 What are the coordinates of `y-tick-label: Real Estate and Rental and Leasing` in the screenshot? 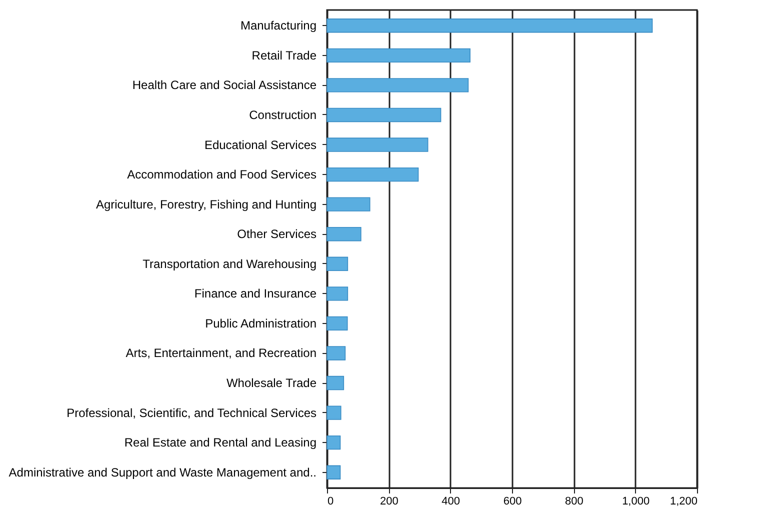 It's located at (220, 443).